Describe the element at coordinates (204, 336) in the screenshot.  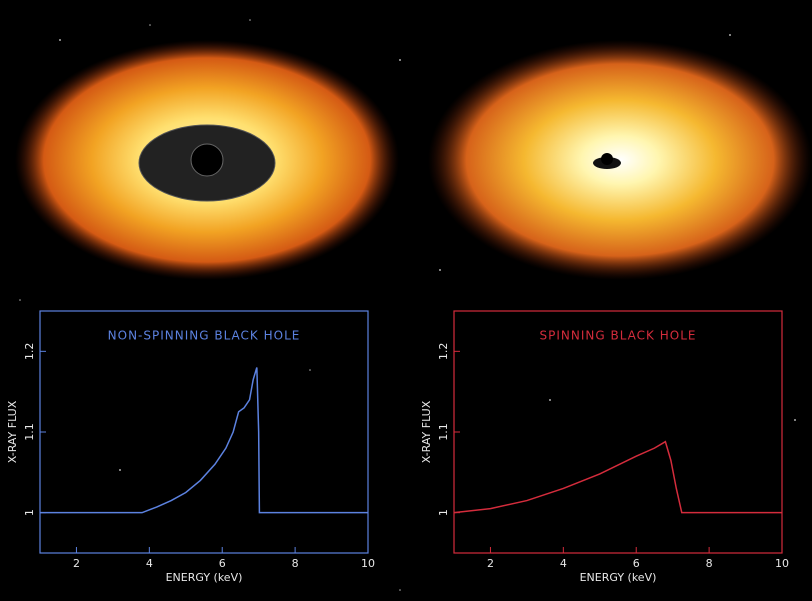
I see `chart-title: NON-SPINNING BLACK HOLE` at that location.